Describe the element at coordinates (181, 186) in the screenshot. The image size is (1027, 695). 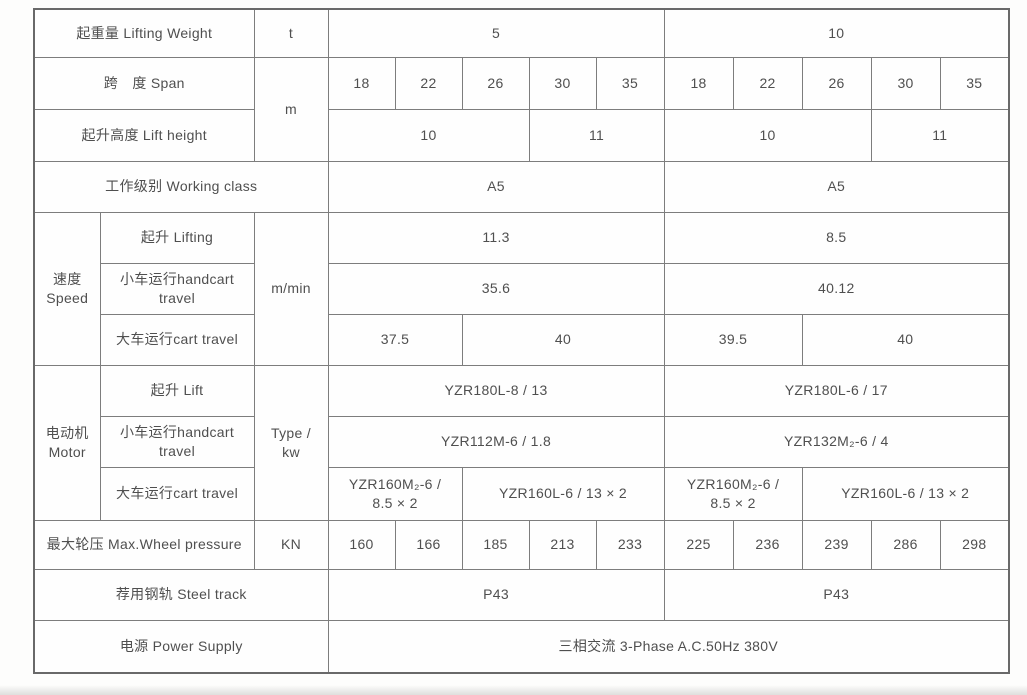
I see `working-class-label: 工作级别 Working class` at that location.